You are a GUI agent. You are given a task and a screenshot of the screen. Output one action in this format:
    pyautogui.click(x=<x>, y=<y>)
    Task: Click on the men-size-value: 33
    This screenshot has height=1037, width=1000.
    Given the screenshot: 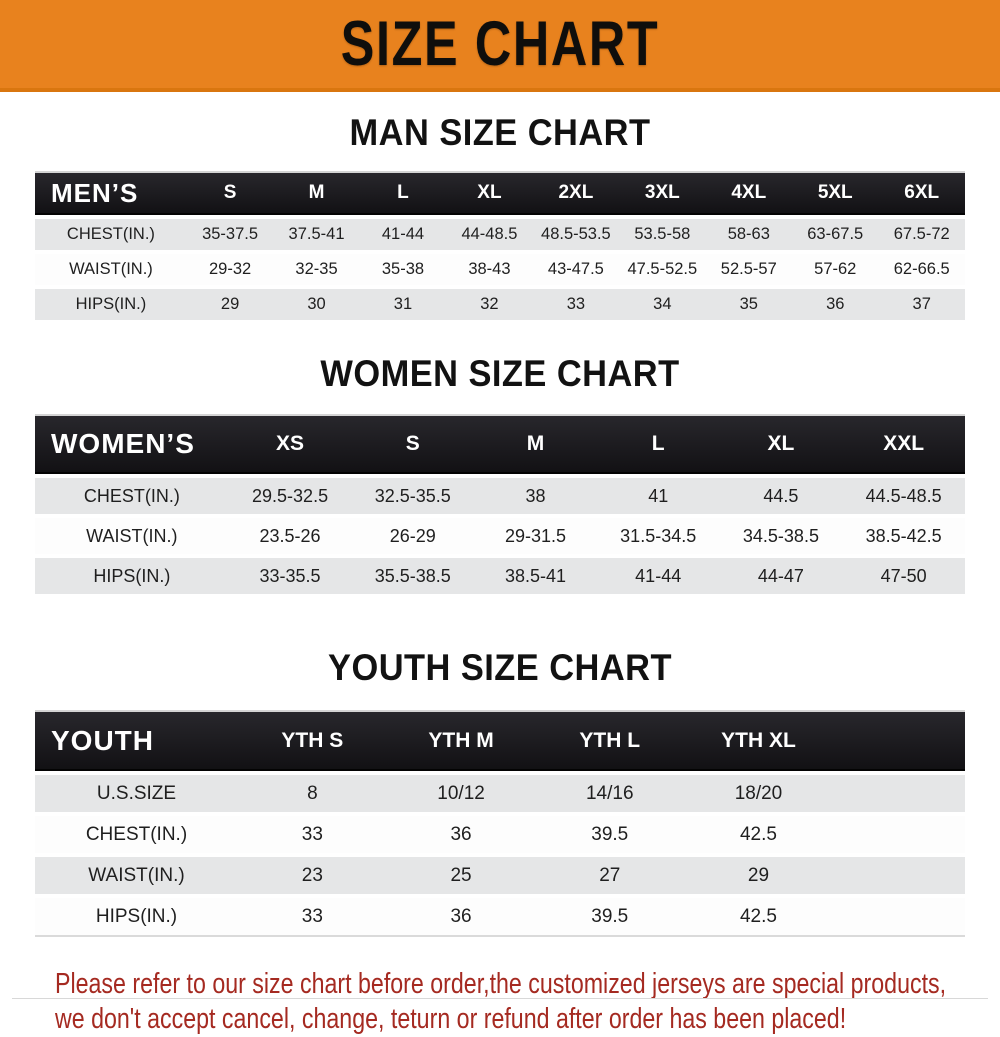 What is the action you would take?
    pyautogui.click(x=576, y=304)
    